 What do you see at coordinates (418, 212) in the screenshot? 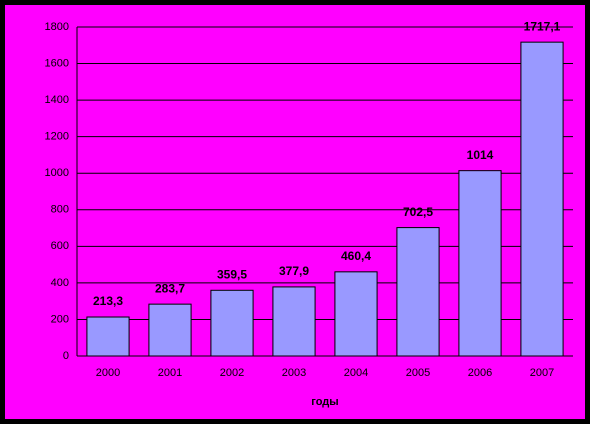
I see `value-label: 702,5` at bounding box center [418, 212].